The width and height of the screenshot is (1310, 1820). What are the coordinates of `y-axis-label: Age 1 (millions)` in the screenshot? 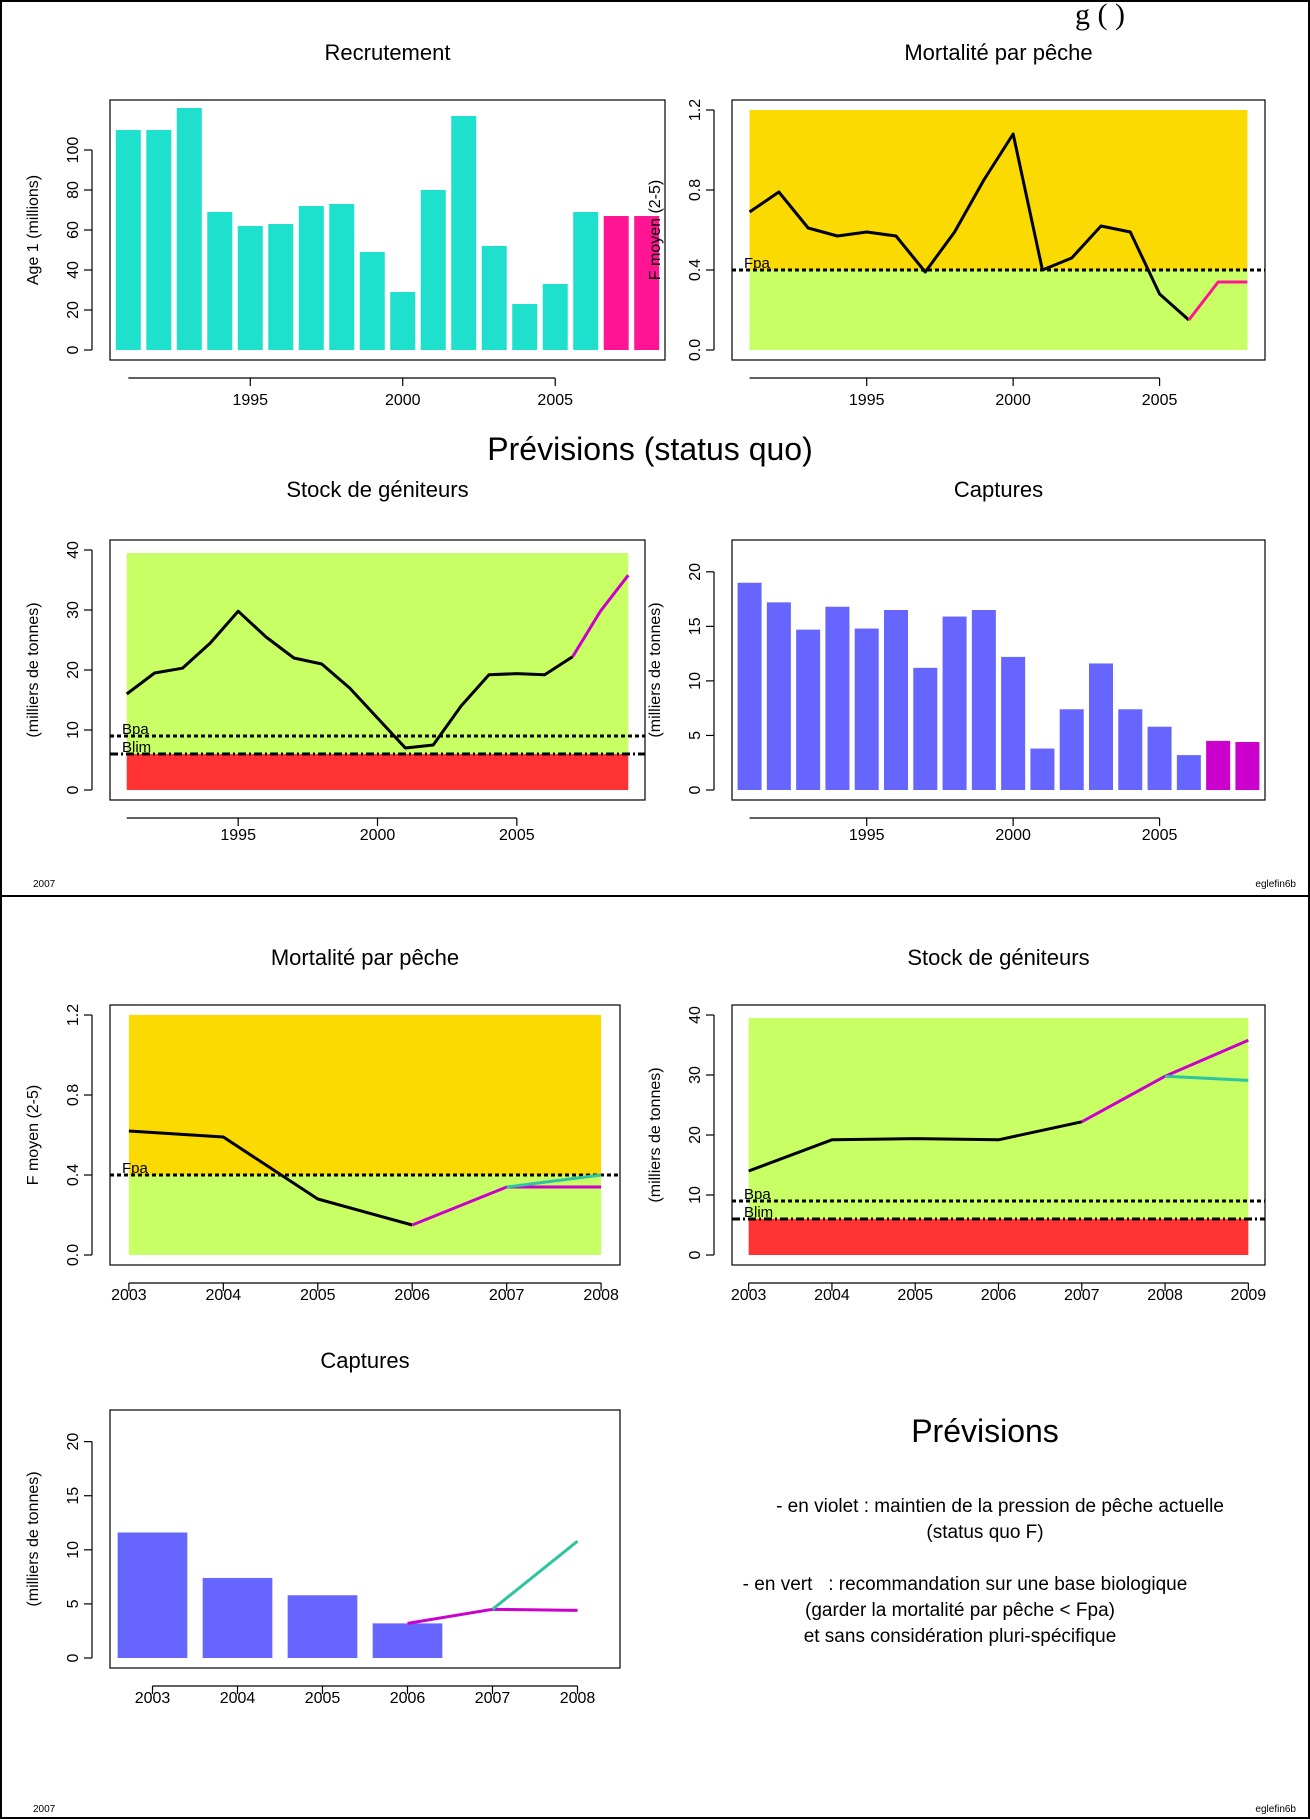 It's located at (33, 230).